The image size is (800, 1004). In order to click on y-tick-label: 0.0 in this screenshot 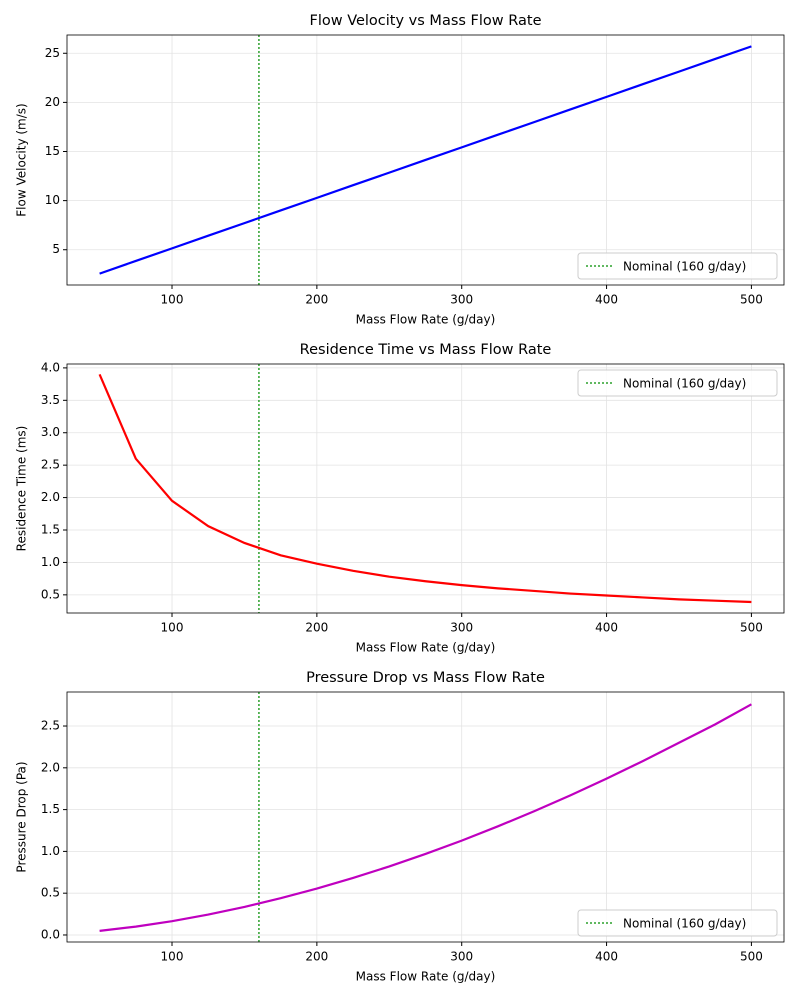, I will do `click(50, 934)`.